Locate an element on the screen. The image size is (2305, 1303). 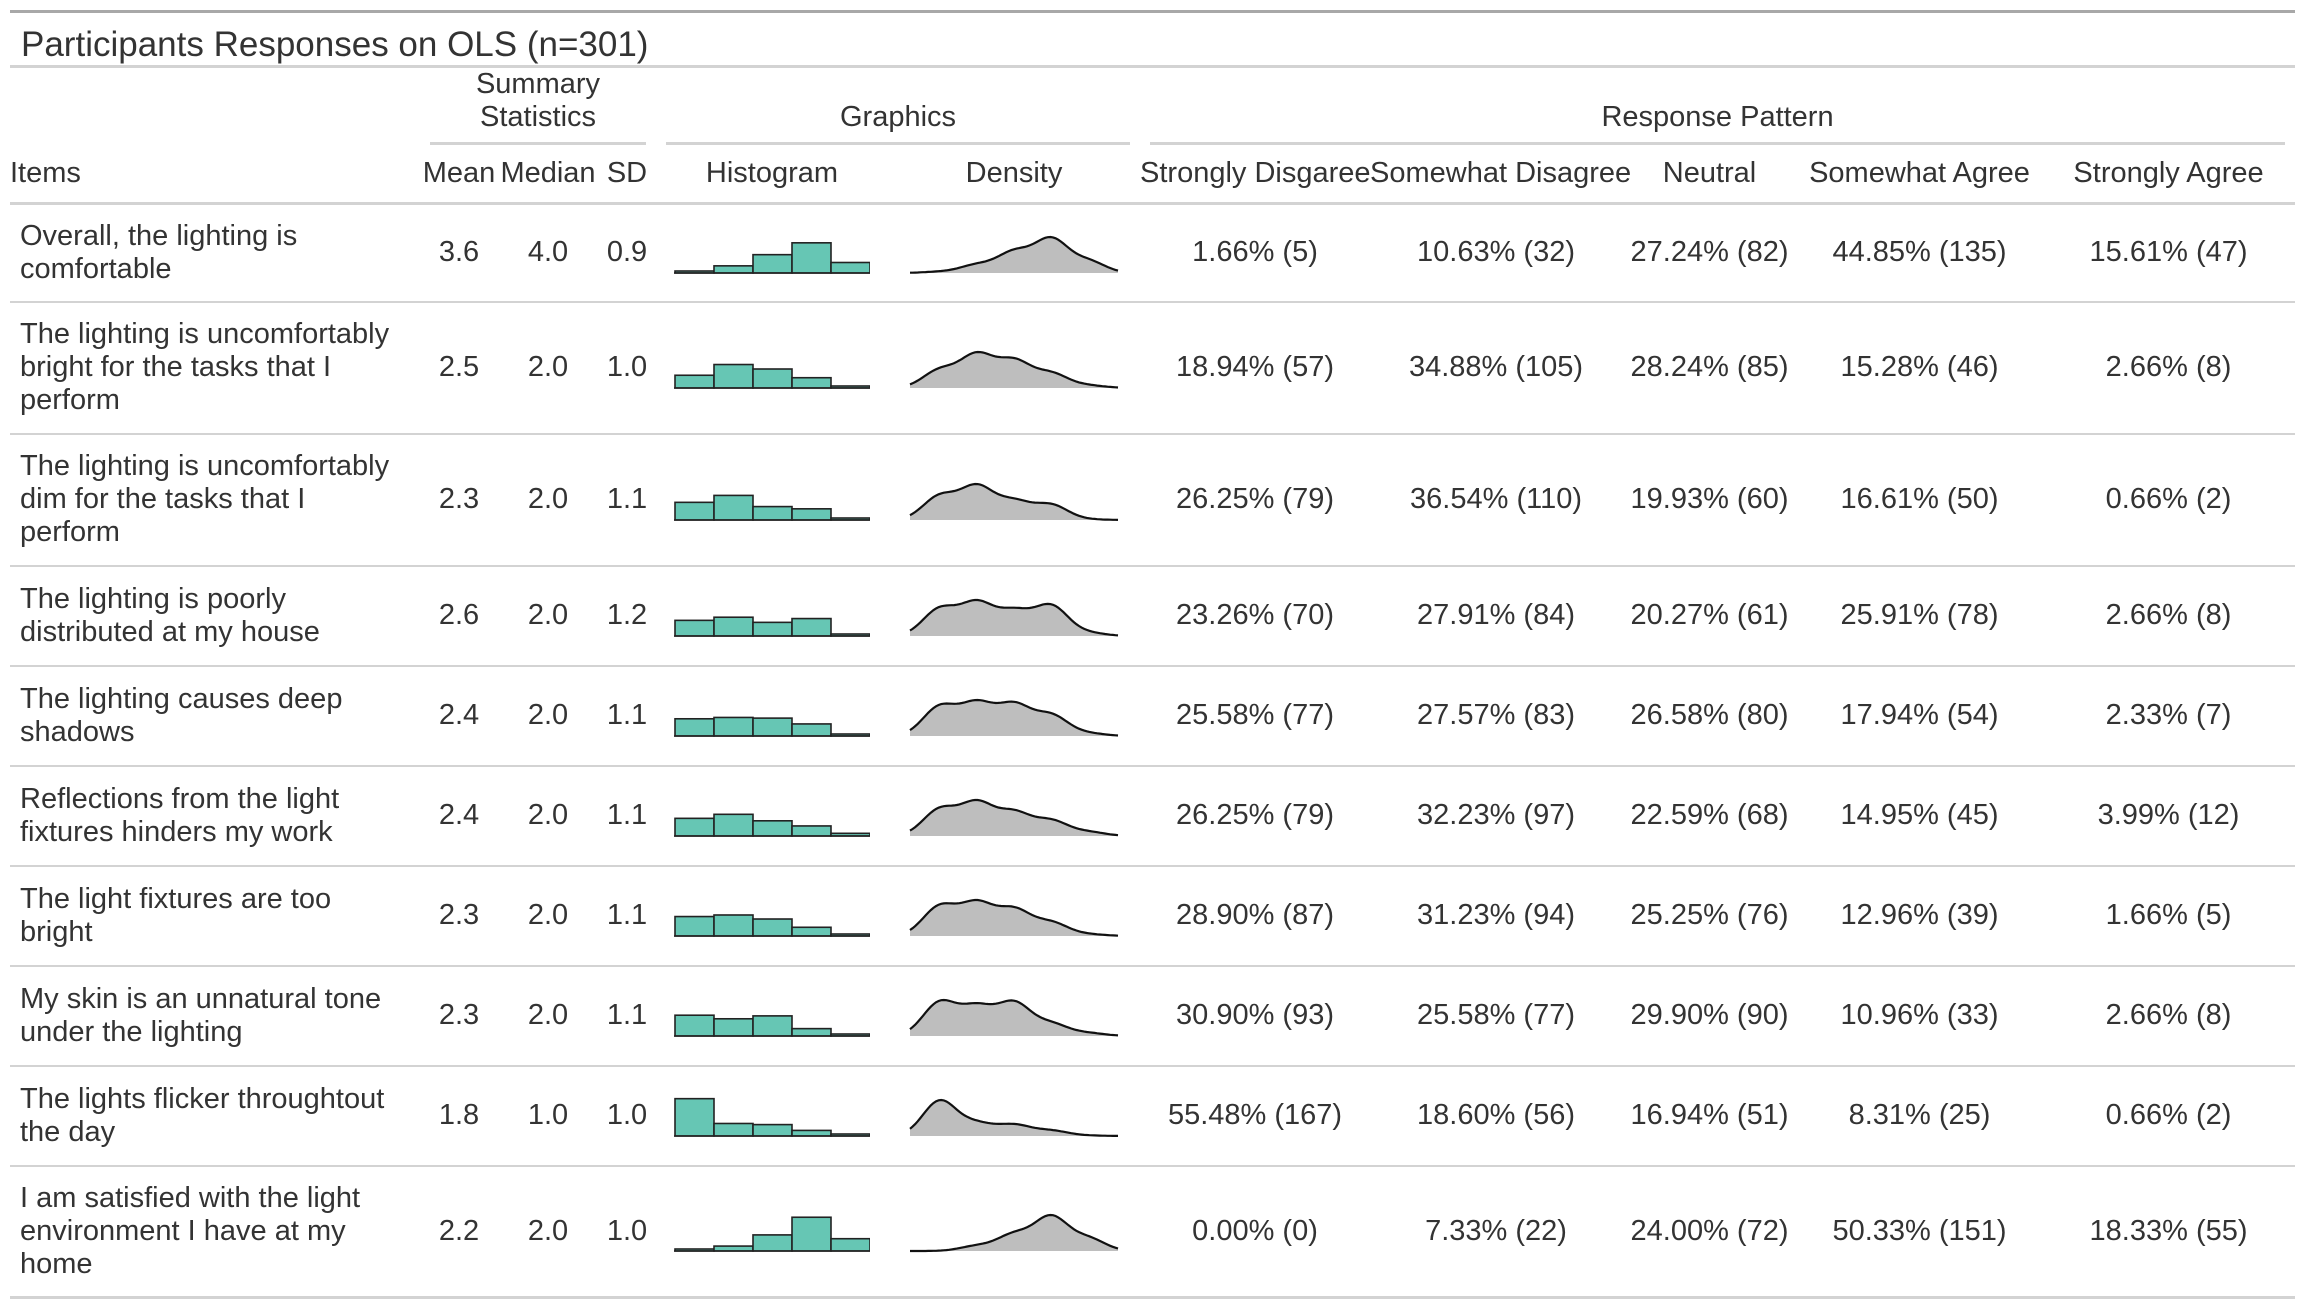
col-median: Median is located at coordinates (548, 175).